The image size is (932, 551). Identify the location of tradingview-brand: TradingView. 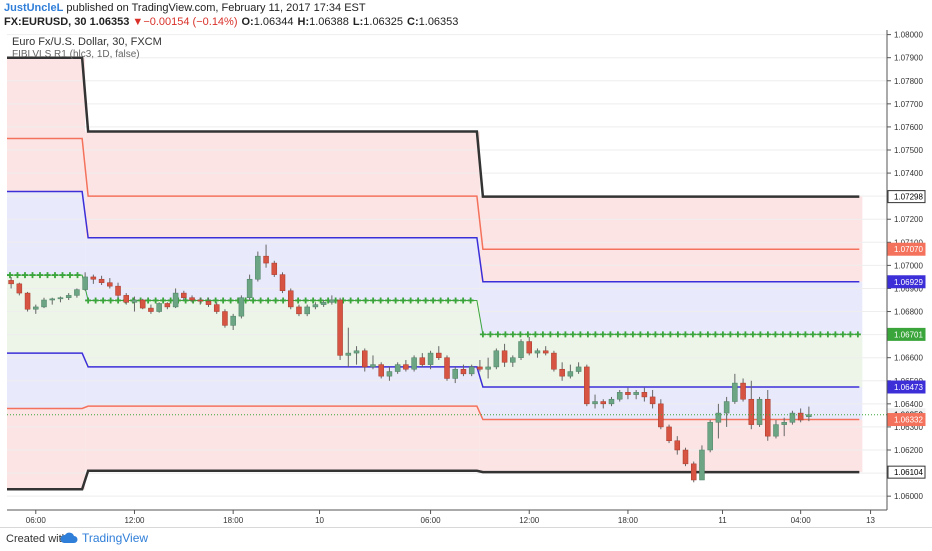
(104, 538).